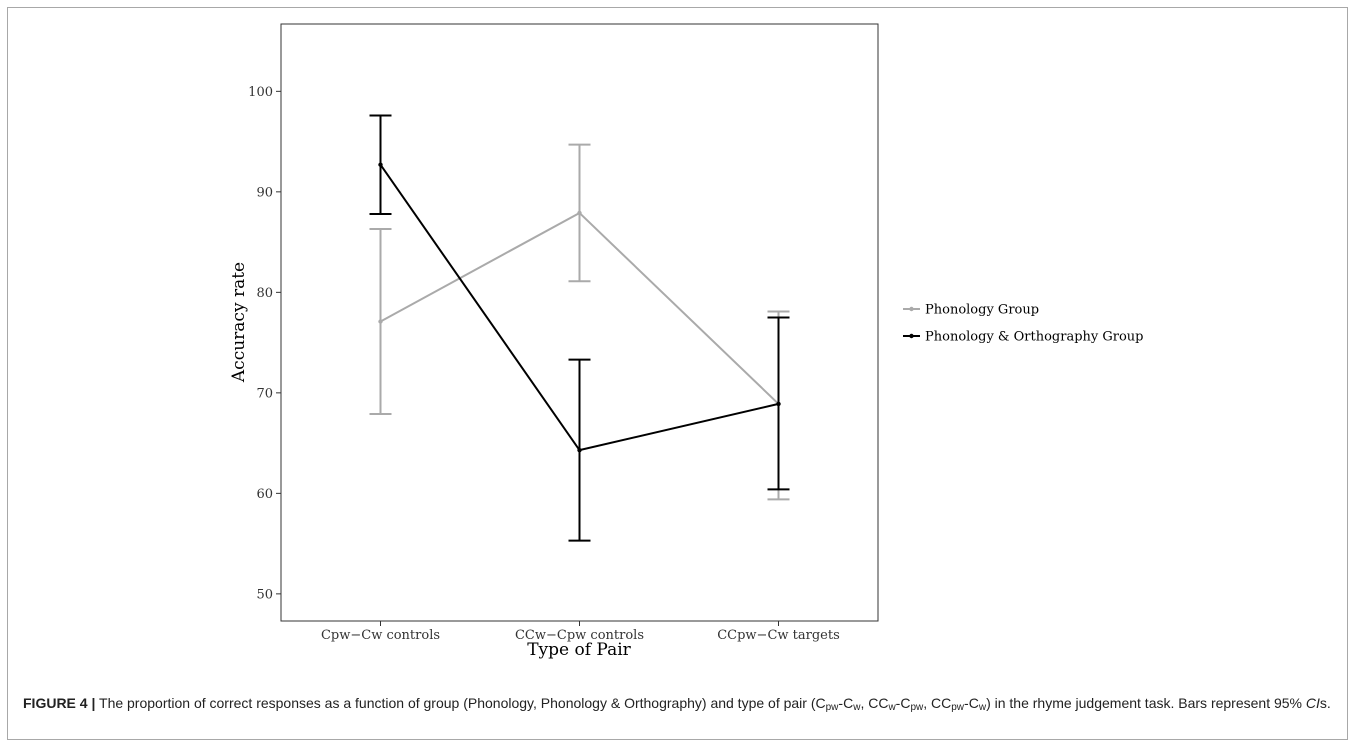  Describe the element at coordinates (260, 92) in the screenshot. I see `y-tick-label: 100` at that location.